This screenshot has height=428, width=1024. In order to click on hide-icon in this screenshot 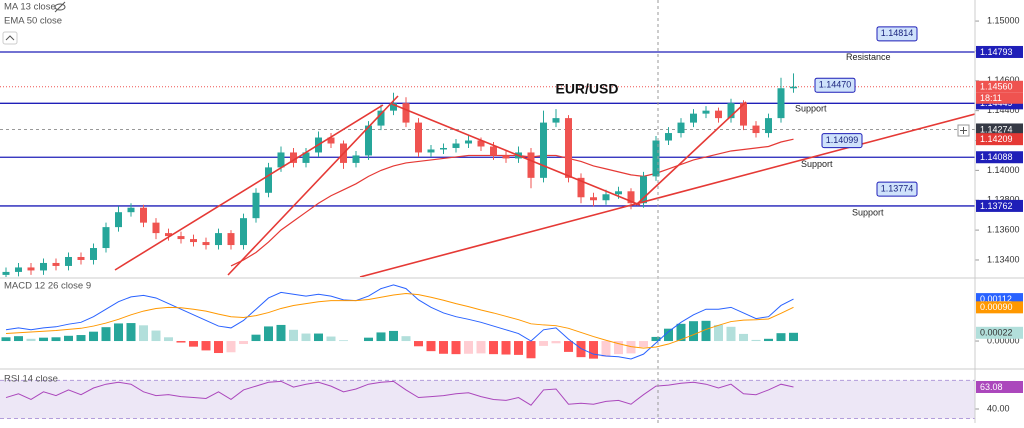, I will do `click(60, 7)`.